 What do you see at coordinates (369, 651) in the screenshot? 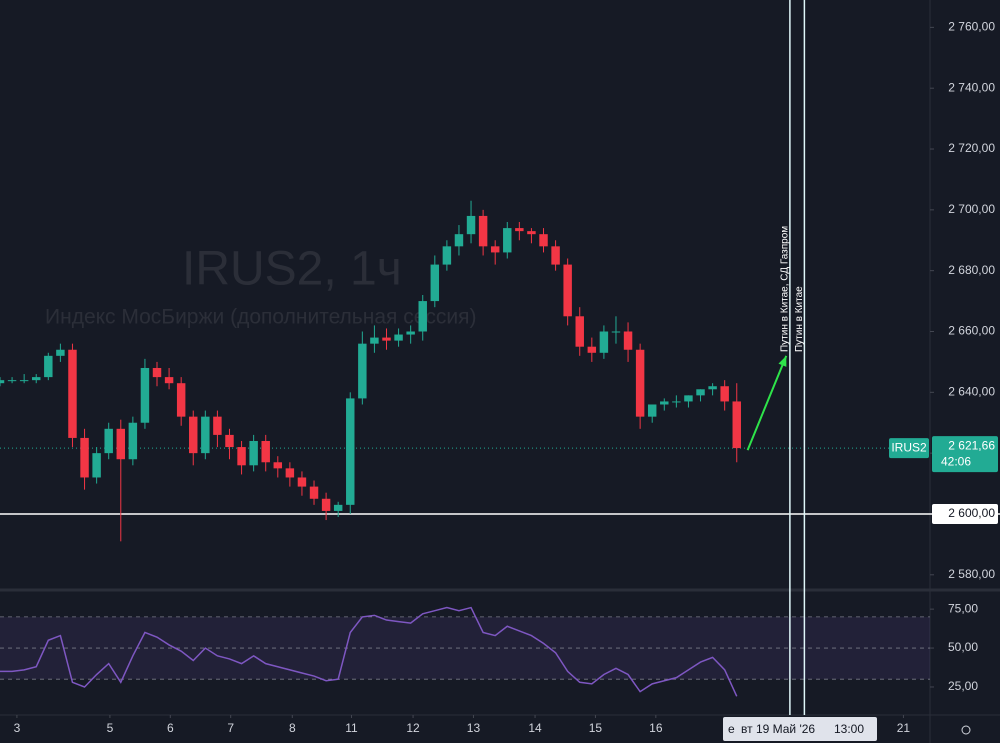
I see `rsi-line` at bounding box center [369, 651].